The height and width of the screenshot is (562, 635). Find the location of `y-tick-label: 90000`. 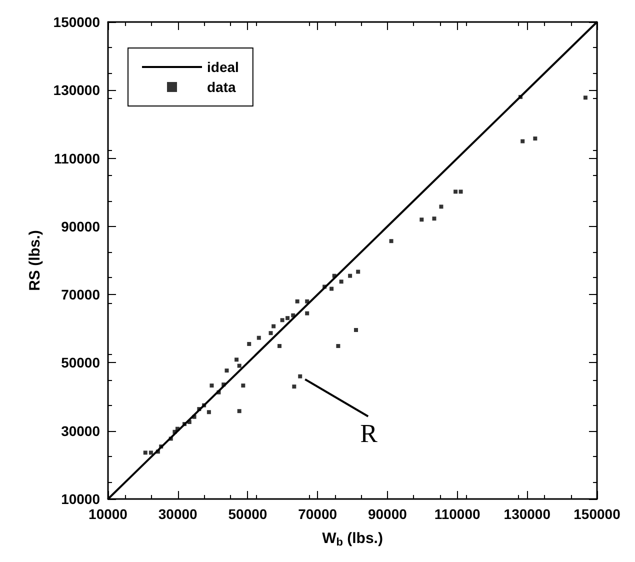

y-tick-label: 90000 is located at coordinates (80, 226).